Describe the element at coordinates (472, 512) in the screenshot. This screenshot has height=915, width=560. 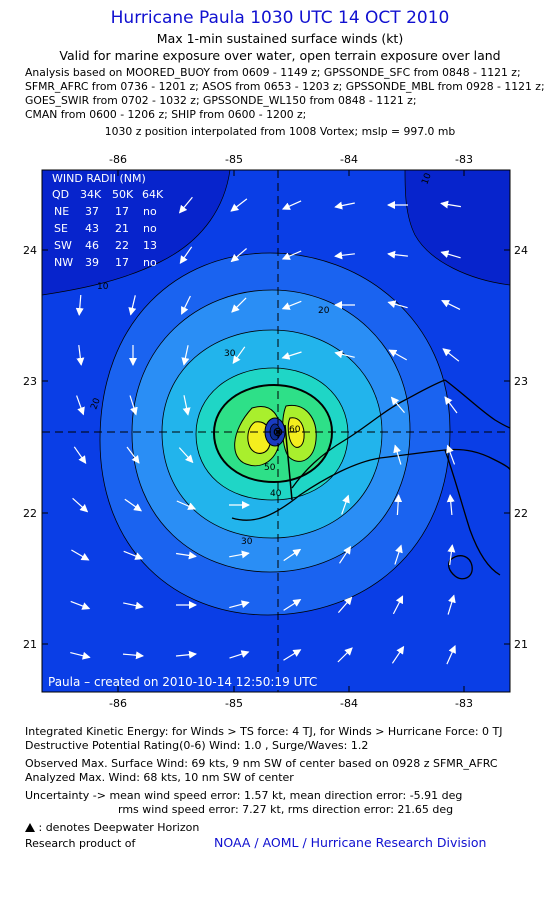
I see `isla-de-juventud-coast` at that location.